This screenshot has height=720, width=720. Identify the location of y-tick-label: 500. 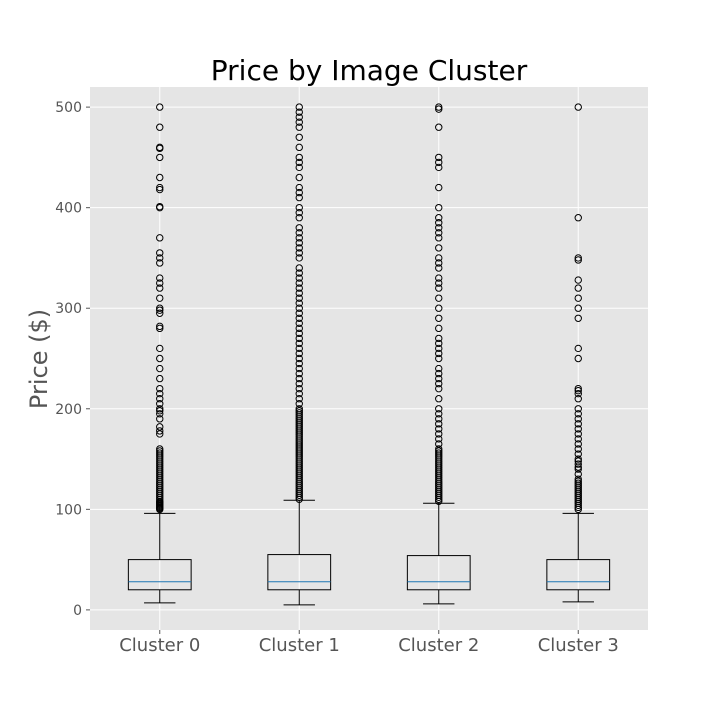
(68, 108).